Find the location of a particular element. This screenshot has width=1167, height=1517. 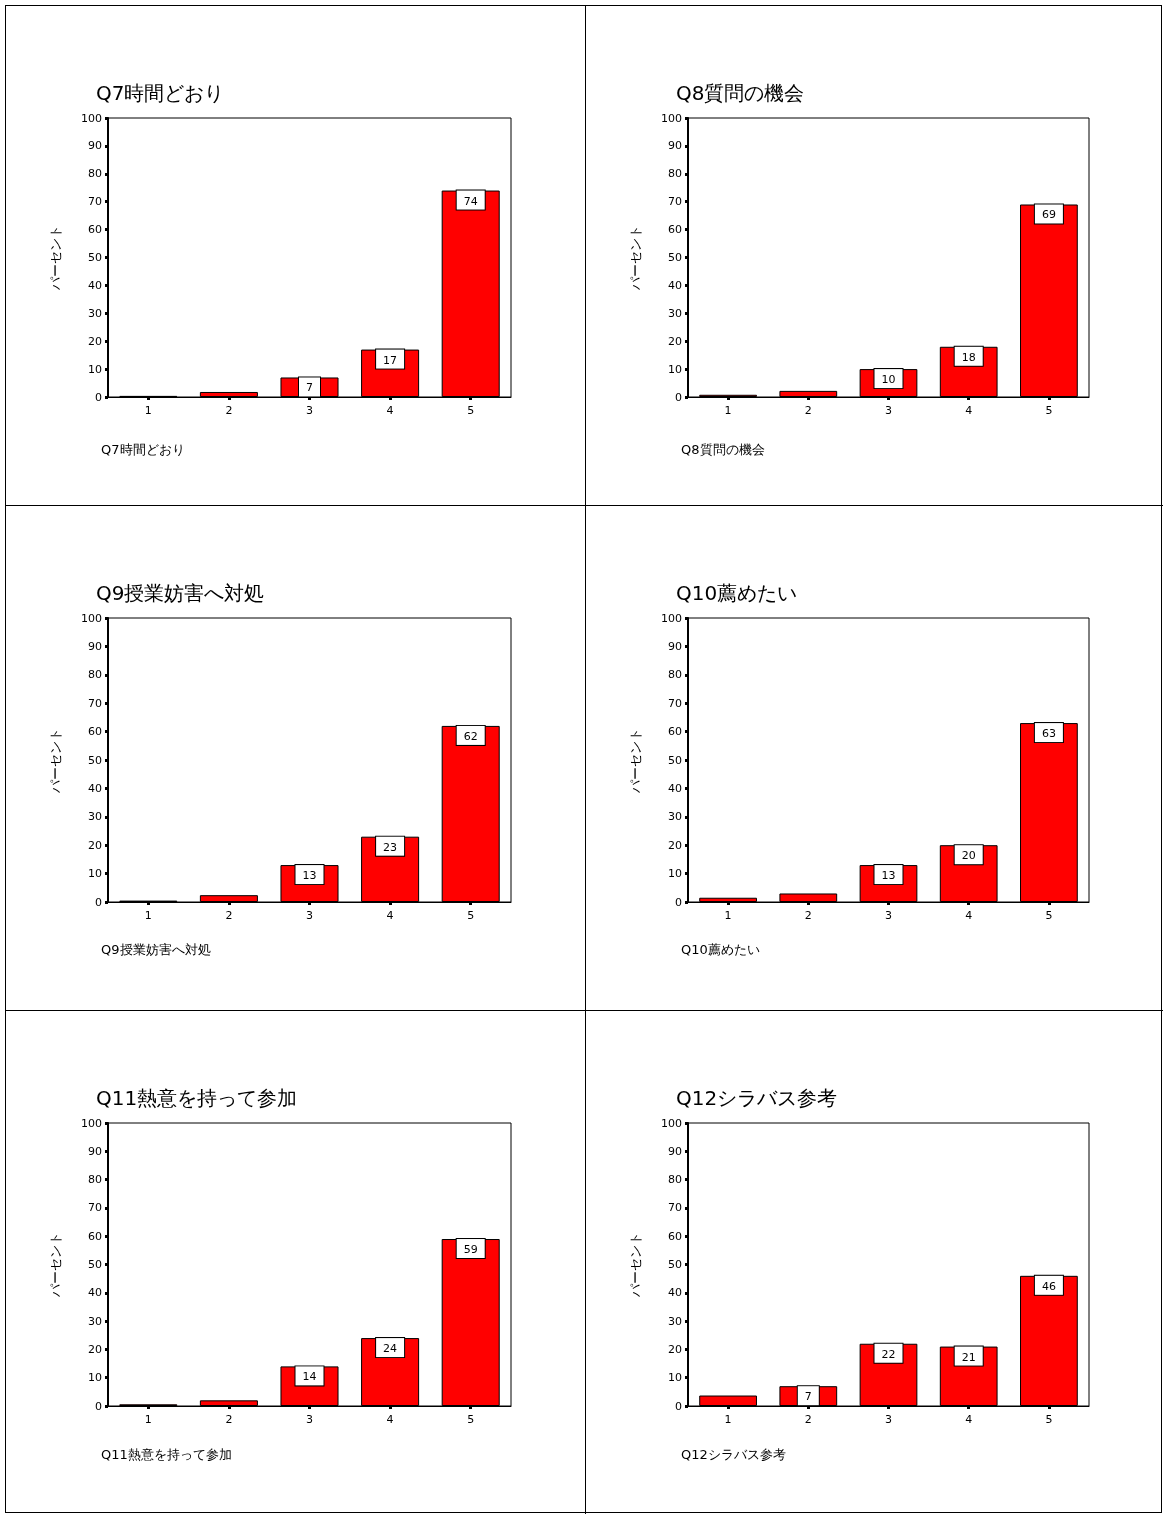

data-label: 59 is located at coordinates (470, 1250).